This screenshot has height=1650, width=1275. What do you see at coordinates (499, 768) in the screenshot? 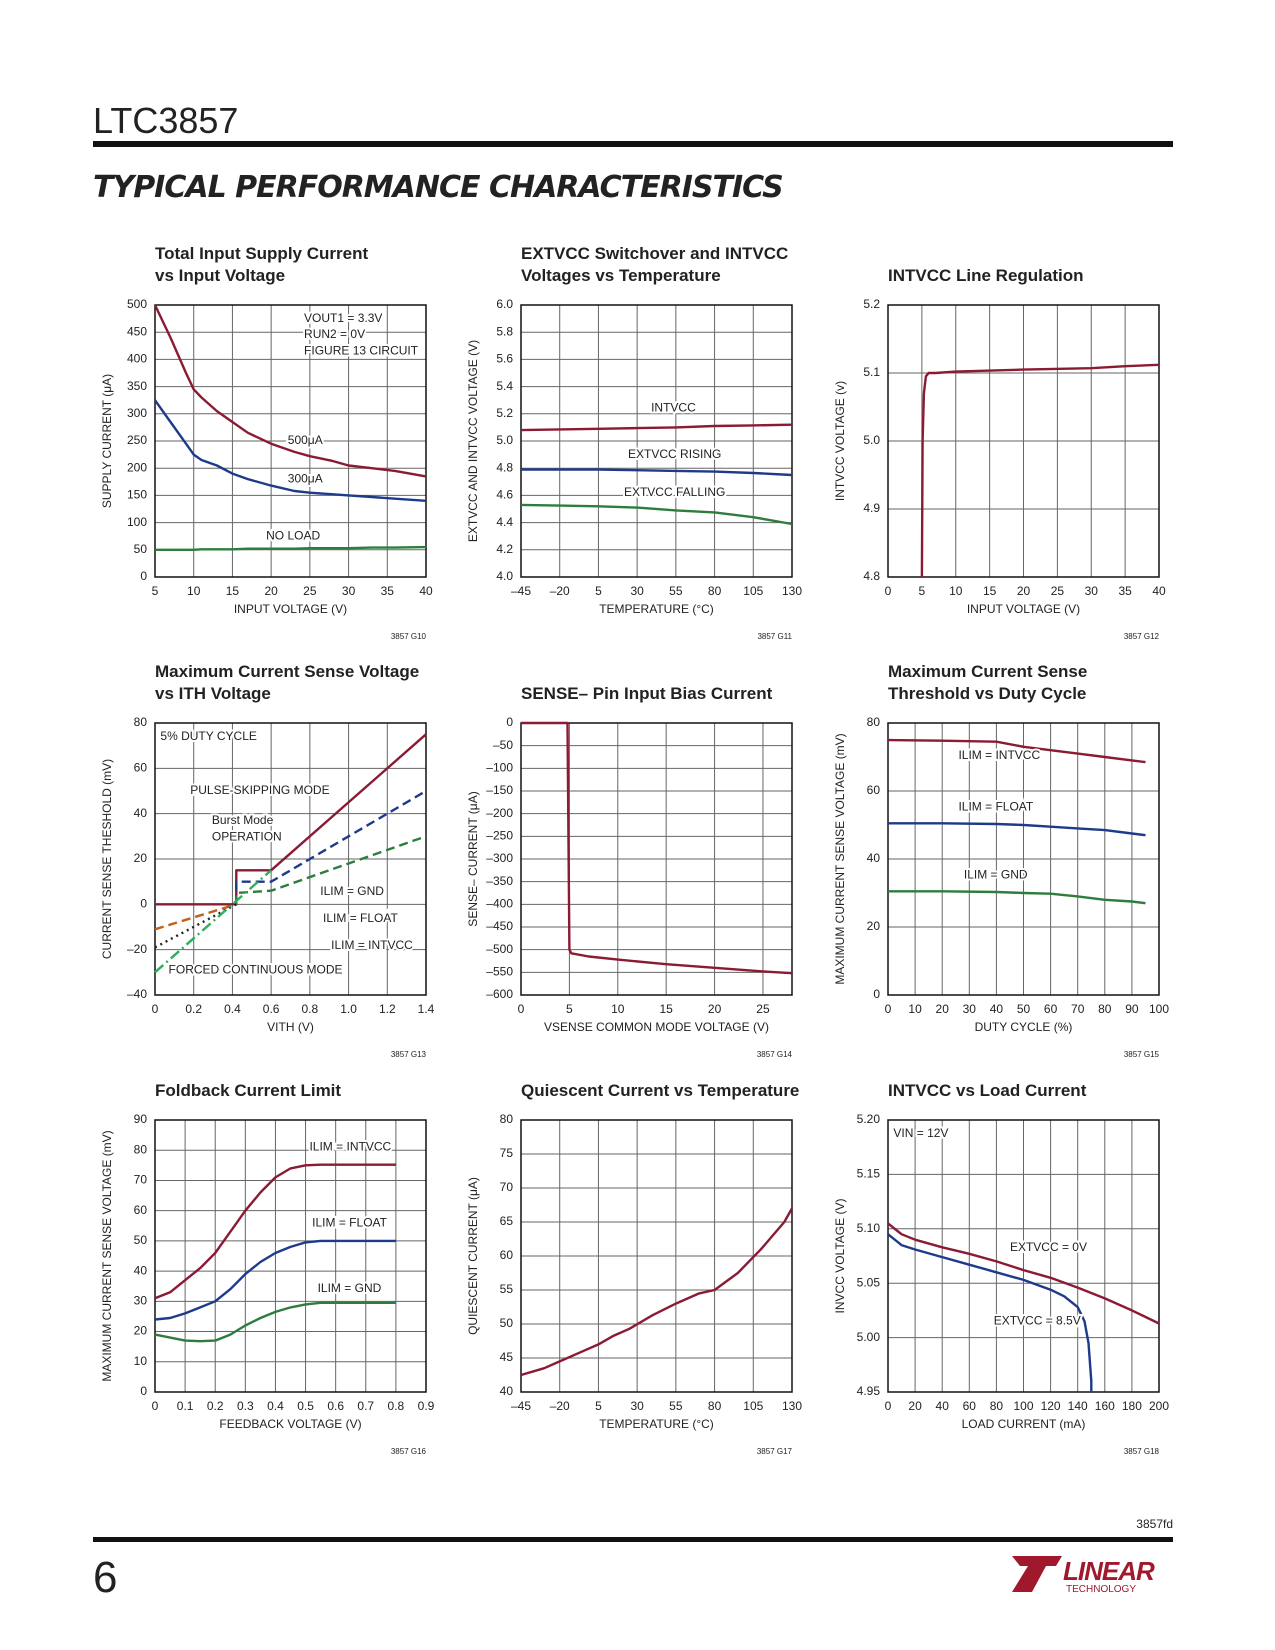
I see `y-tick-label: –100` at bounding box center [499, 768].